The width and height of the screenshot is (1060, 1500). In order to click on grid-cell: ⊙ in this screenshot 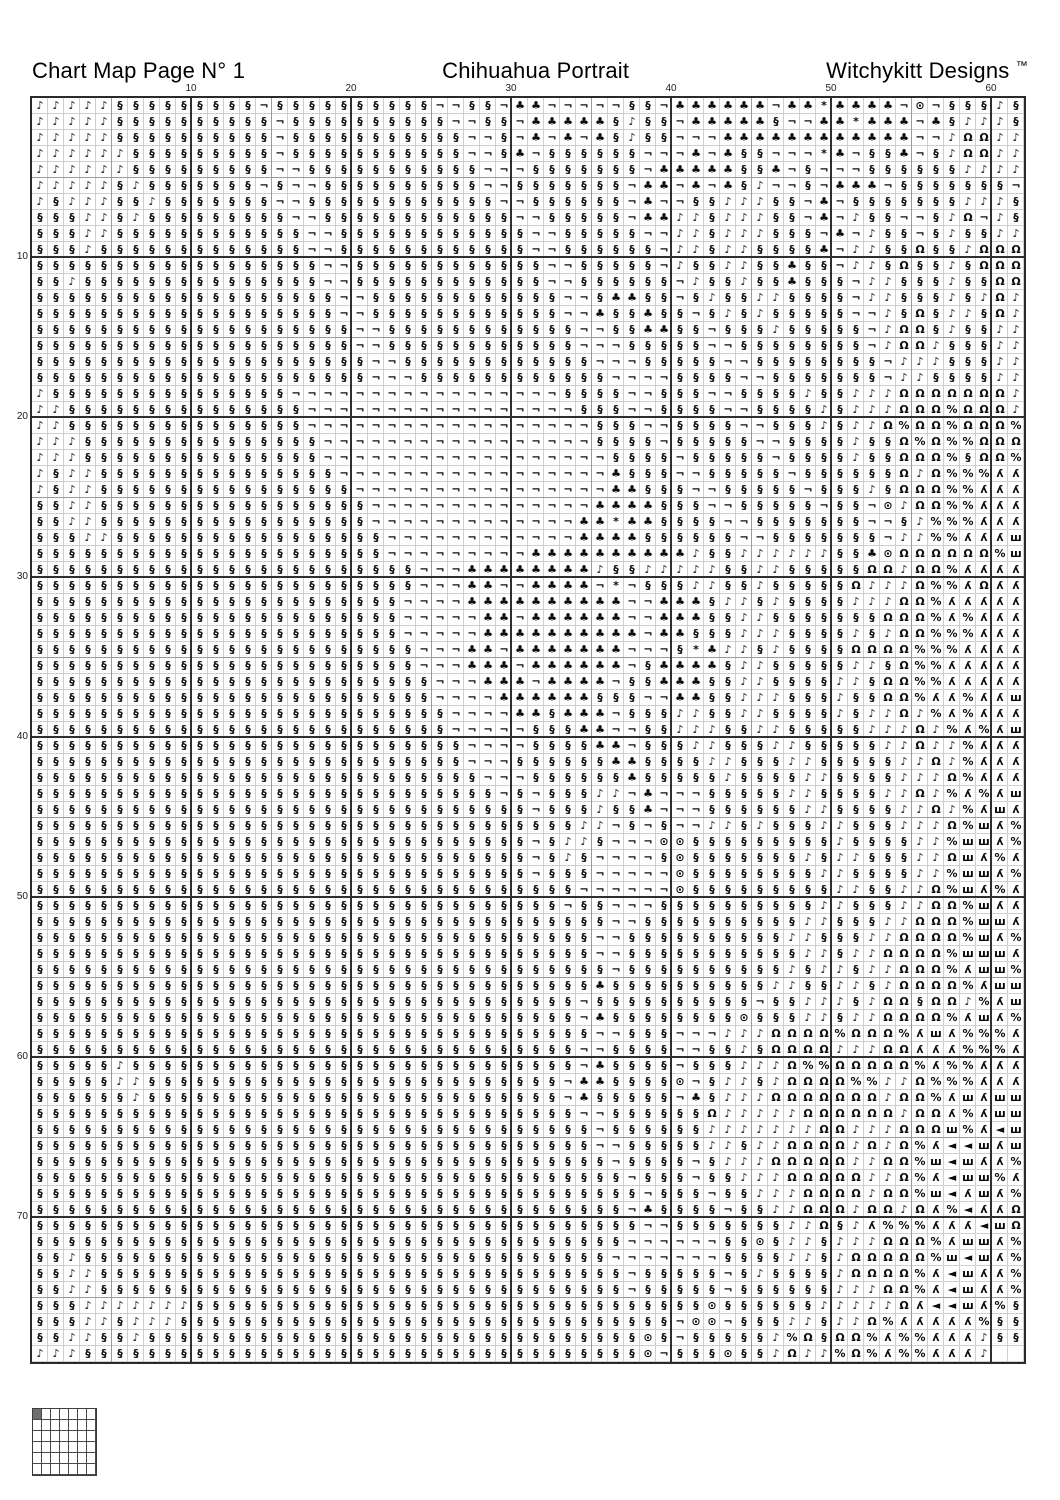, I will do `click(696, 1321)`.